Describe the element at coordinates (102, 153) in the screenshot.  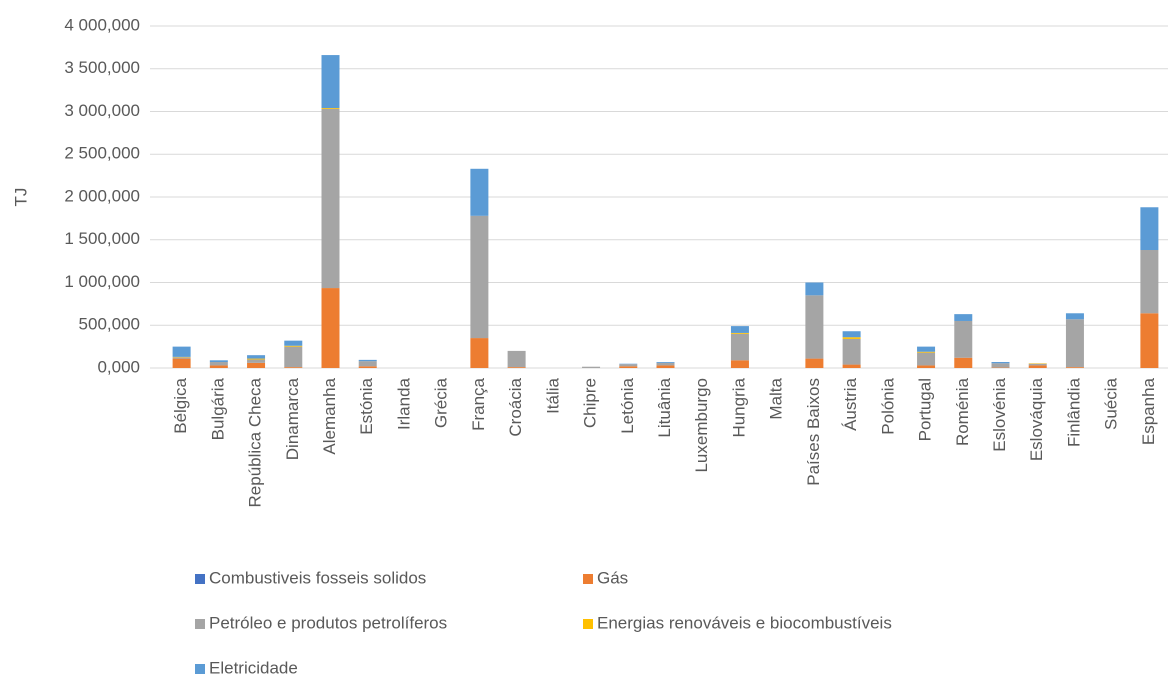
I see `y-tick-label: 2 500,000` at that location.